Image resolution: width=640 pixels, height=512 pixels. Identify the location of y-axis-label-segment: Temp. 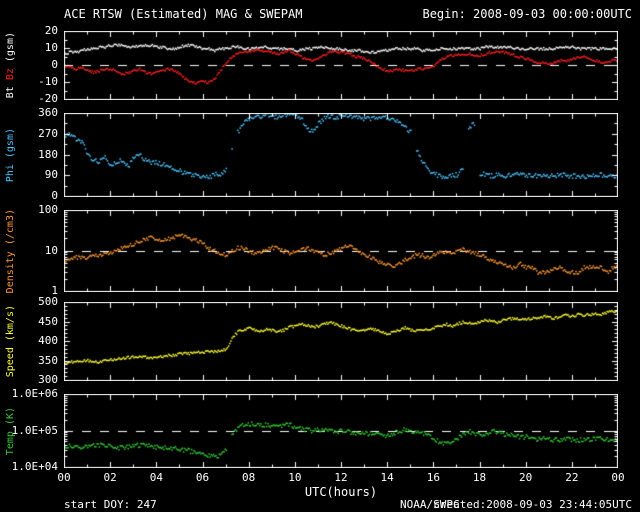
(10, 443).